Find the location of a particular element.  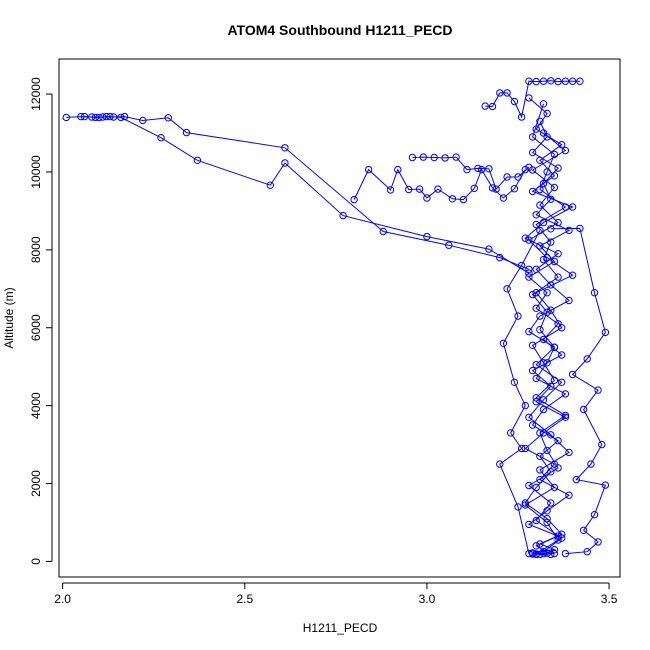

series-right-edge-excursions is located at coordinates (578, 391).